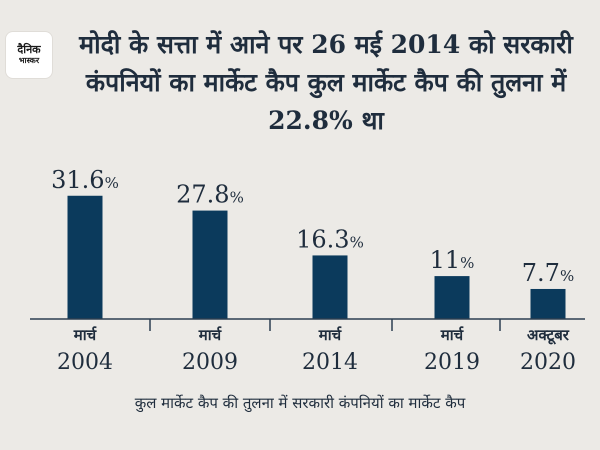 The height and width of the screenshot is (450, 600). I want to click on logo-text-line2: भास्कर, so click(29, 60).